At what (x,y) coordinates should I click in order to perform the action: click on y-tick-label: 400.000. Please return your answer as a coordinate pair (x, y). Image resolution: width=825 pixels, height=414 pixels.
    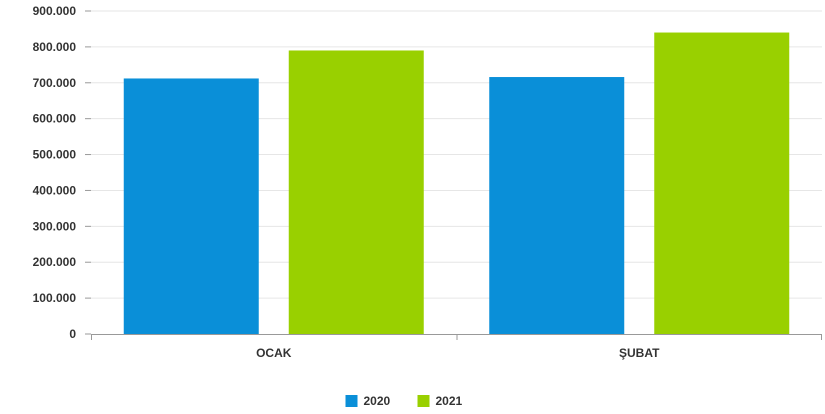
    Looking at the image, I should click on (55, 190).